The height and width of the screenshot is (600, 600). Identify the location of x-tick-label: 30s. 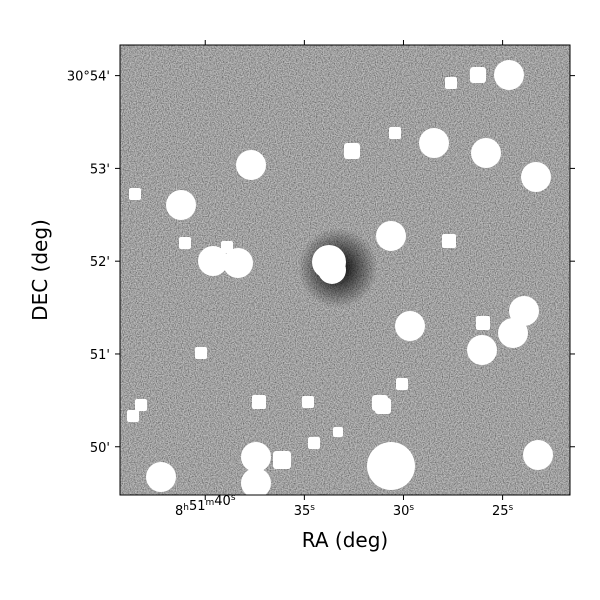
(404, 511).